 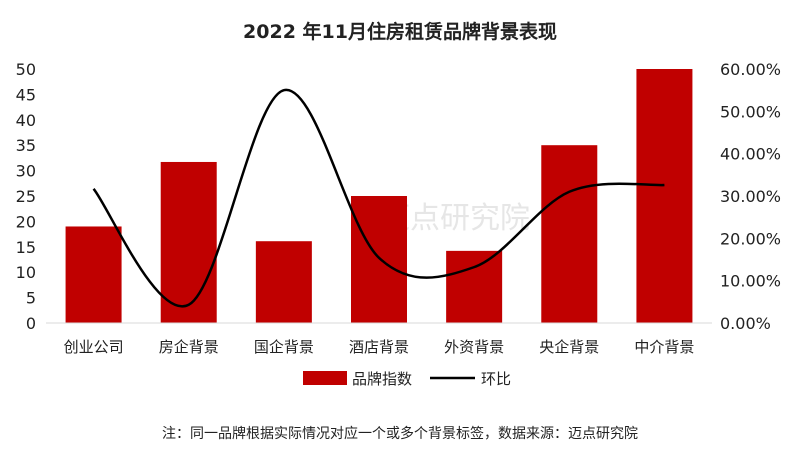 What do you see at coordinates (284, 347) in the screenshot?
I see `x-tick-label: 国企背景` at bounding box center [284, 347].